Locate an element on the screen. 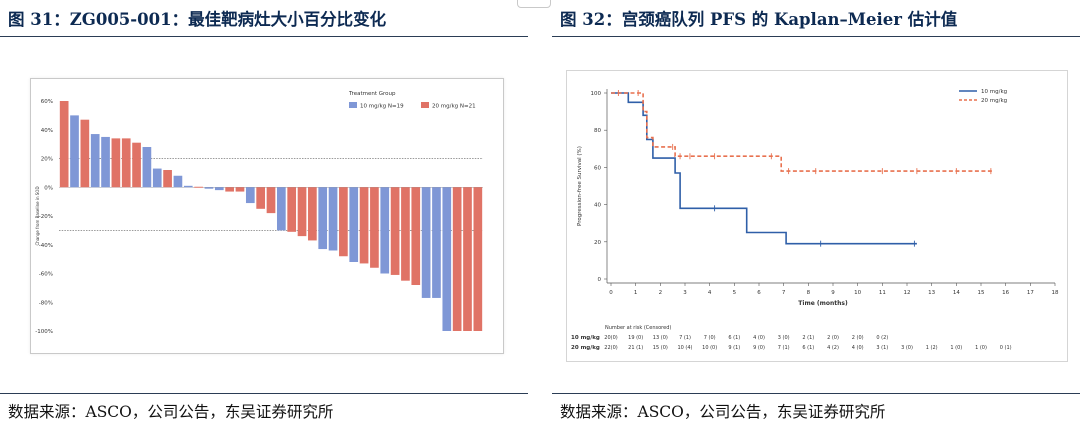  risk-table-cell: 19 (0) is located at coordinates (635, 338).